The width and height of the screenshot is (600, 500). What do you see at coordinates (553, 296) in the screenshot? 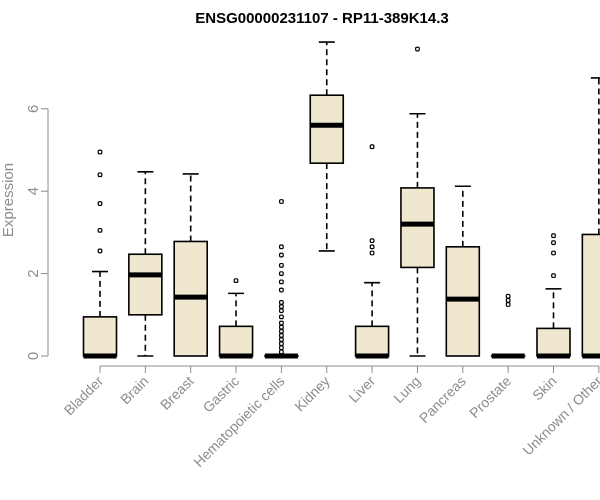
I see `box-group-skin` at bounding box center [553, 296].